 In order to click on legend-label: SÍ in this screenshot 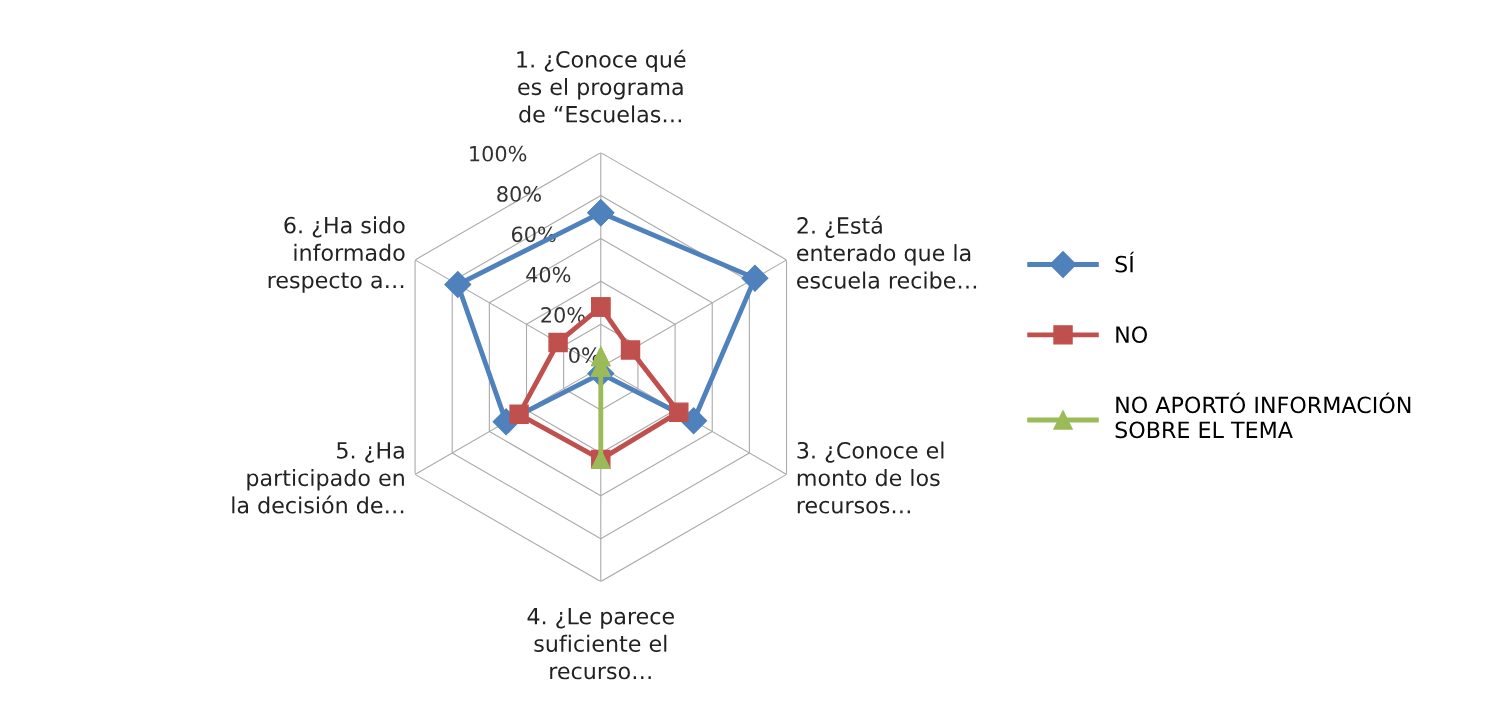, I will do `click(1125, 262)`.